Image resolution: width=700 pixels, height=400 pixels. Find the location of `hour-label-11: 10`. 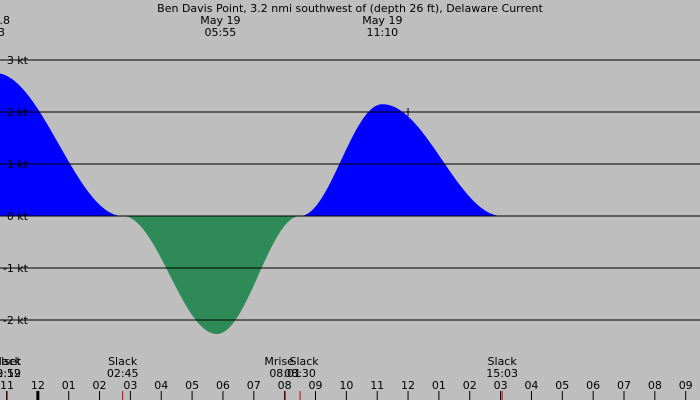

hour-label-11: 10 is located at coordinates (346, 385).